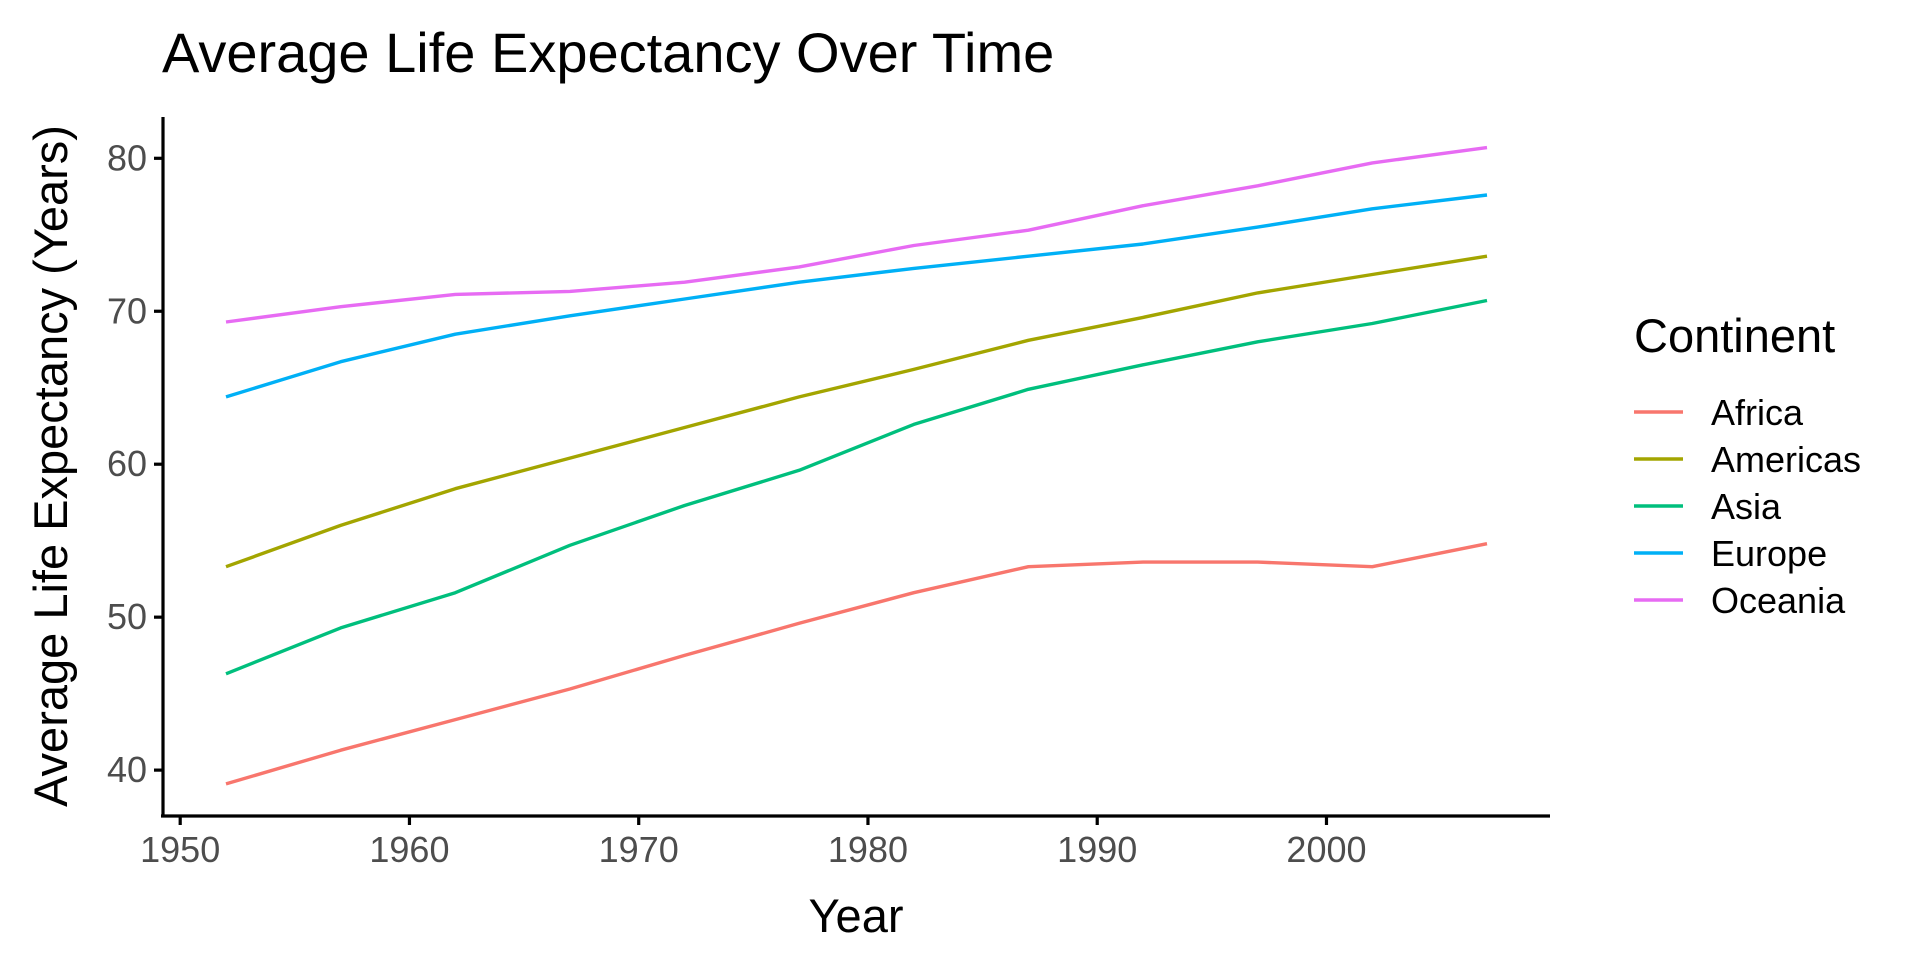 This screenshot has width=1920, height=960. Describe the element at coordinates (1786, 459) in the screenshot. I see `legend-label-americas: Americas` at that location.